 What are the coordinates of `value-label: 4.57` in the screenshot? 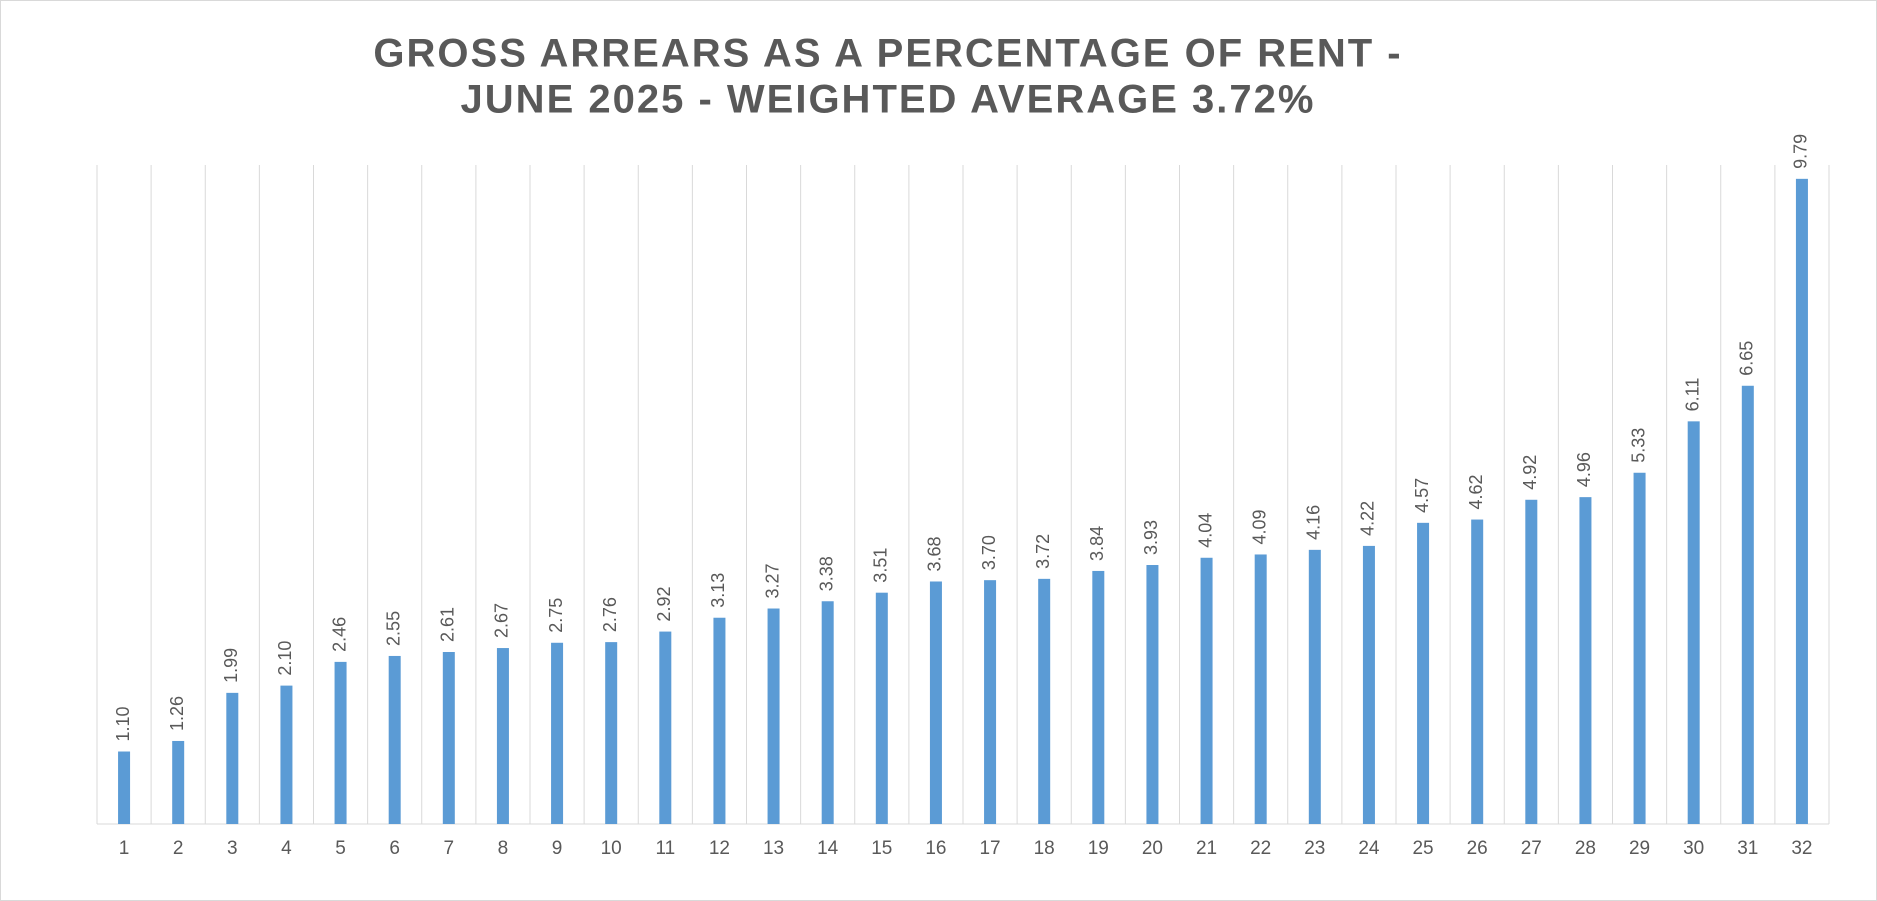 It's located at (1422, 495).